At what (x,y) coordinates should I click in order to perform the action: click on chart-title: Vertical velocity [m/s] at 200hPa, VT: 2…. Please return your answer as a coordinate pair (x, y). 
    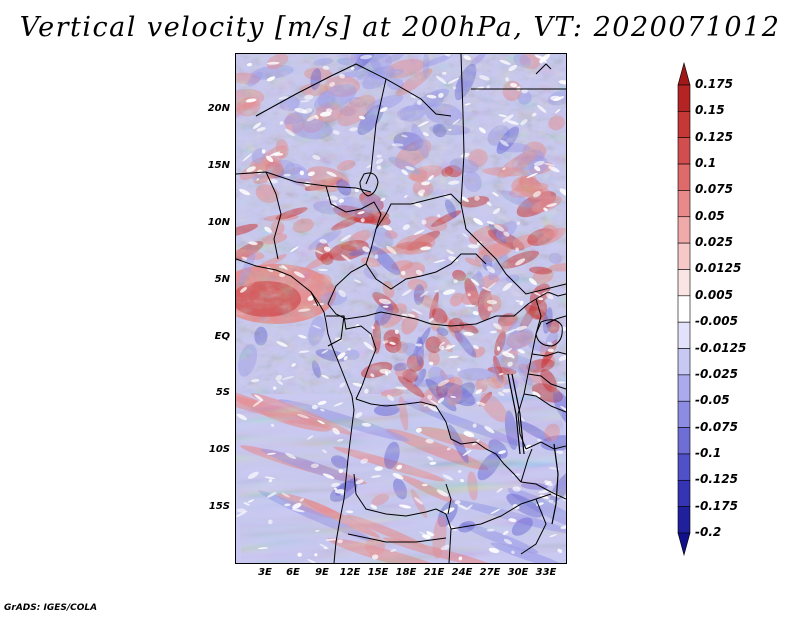
    Looking at the image, I should click on (400, 27).